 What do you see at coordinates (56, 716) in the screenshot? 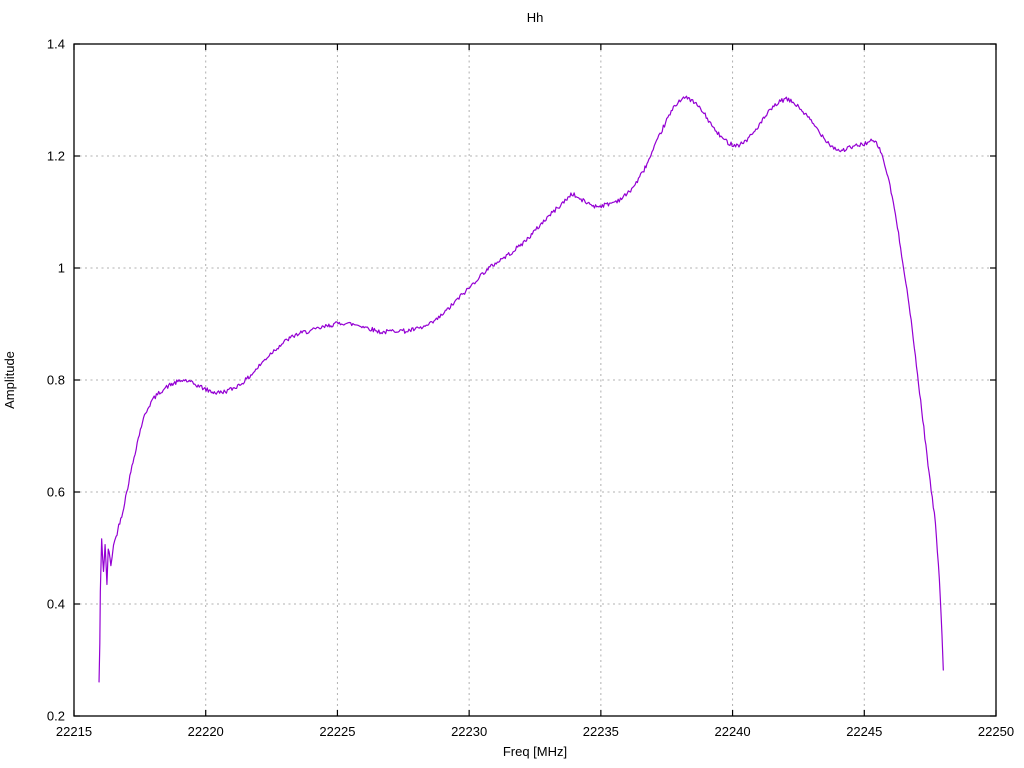
I see `y-tick-label: 0.2` at bounding box center [56, 716].